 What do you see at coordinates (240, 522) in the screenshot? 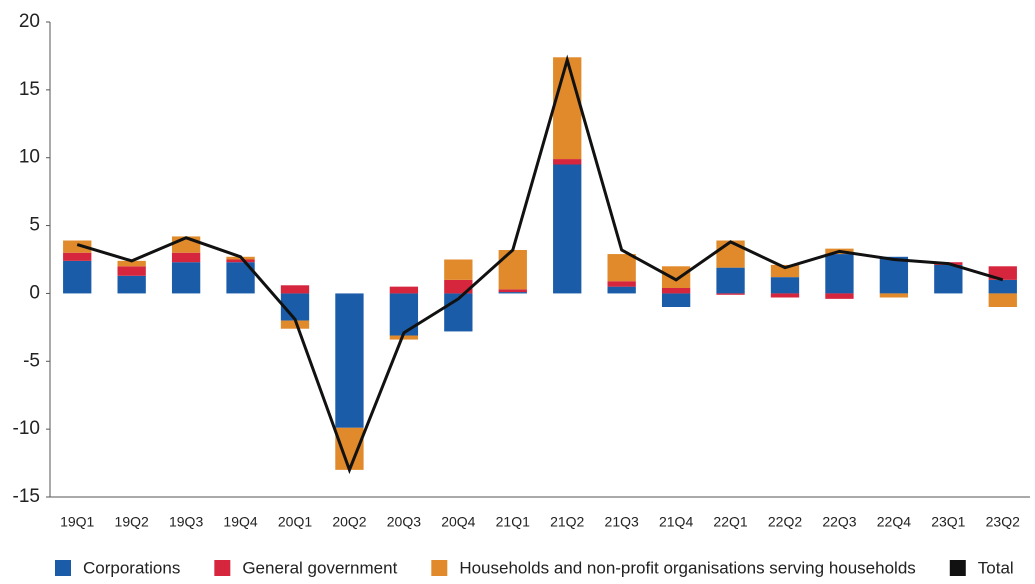
I see `x-tick-label: 19Q4` at bounding box center [240, 522].